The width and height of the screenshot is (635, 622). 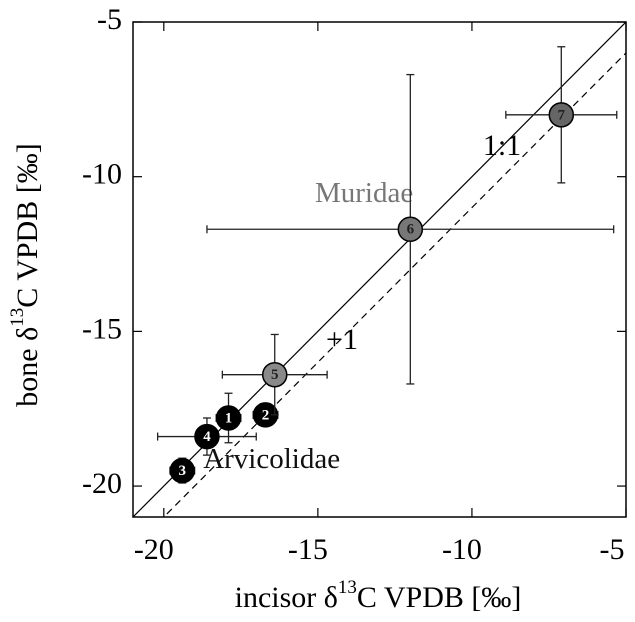 I want to click on point-label: 3, so click(x=183, y=471).